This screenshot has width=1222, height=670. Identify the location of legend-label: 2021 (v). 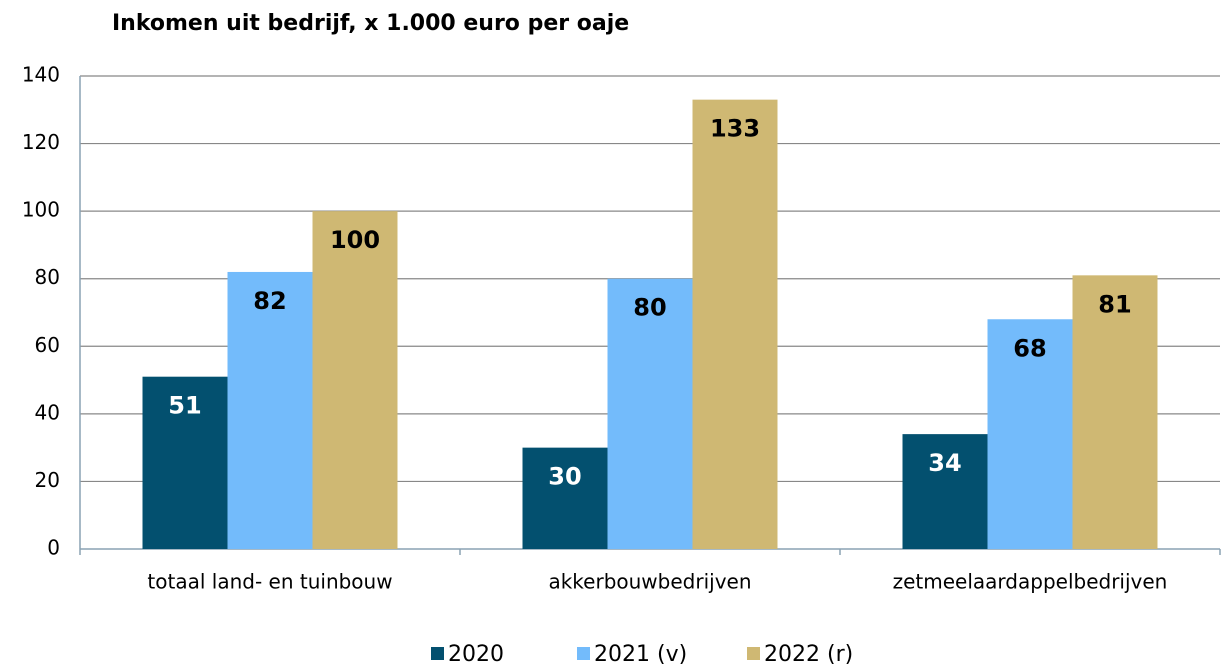
(640, 654).